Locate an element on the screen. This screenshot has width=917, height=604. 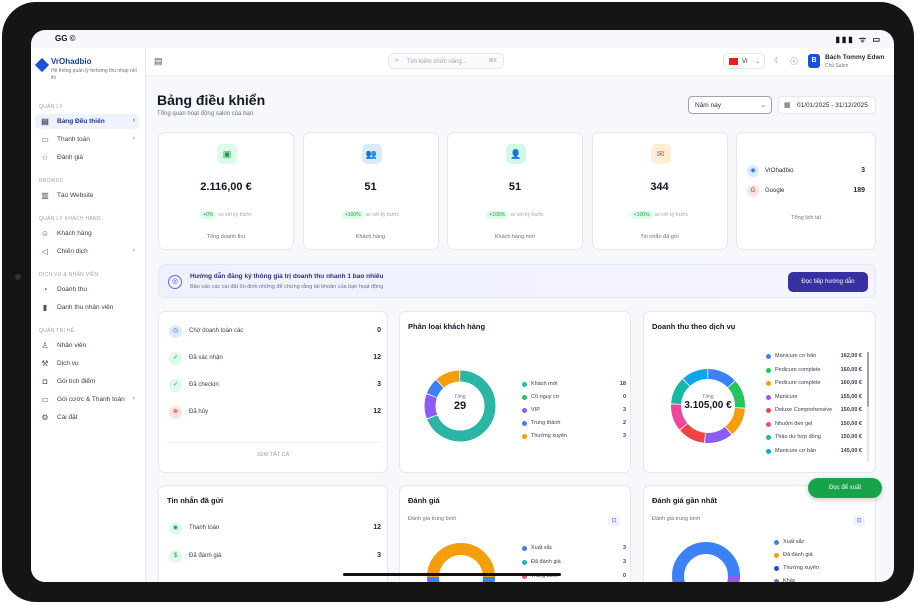
suggest-button: Đọc để xuất is located at coordinates (845, 488).